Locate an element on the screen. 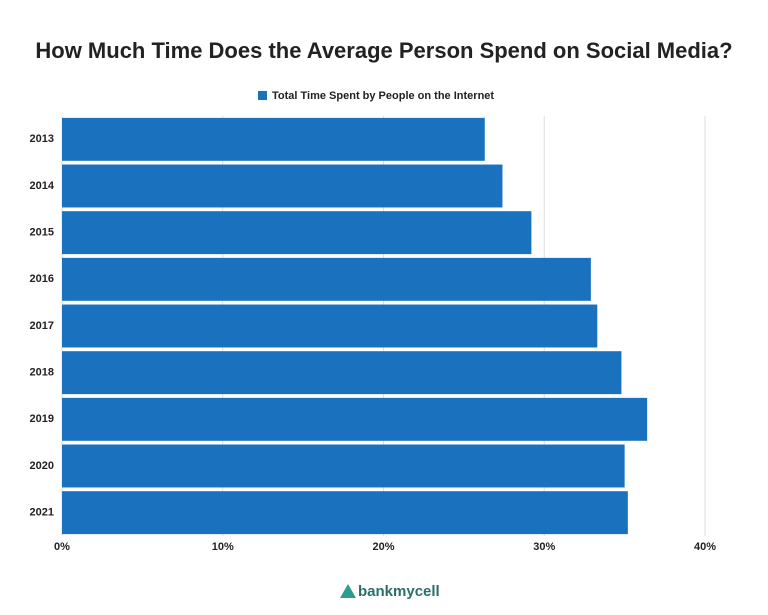 The height and width of the screenshot is (615, 768). x-tick-label: 30% is located at coordinates (544, 547).